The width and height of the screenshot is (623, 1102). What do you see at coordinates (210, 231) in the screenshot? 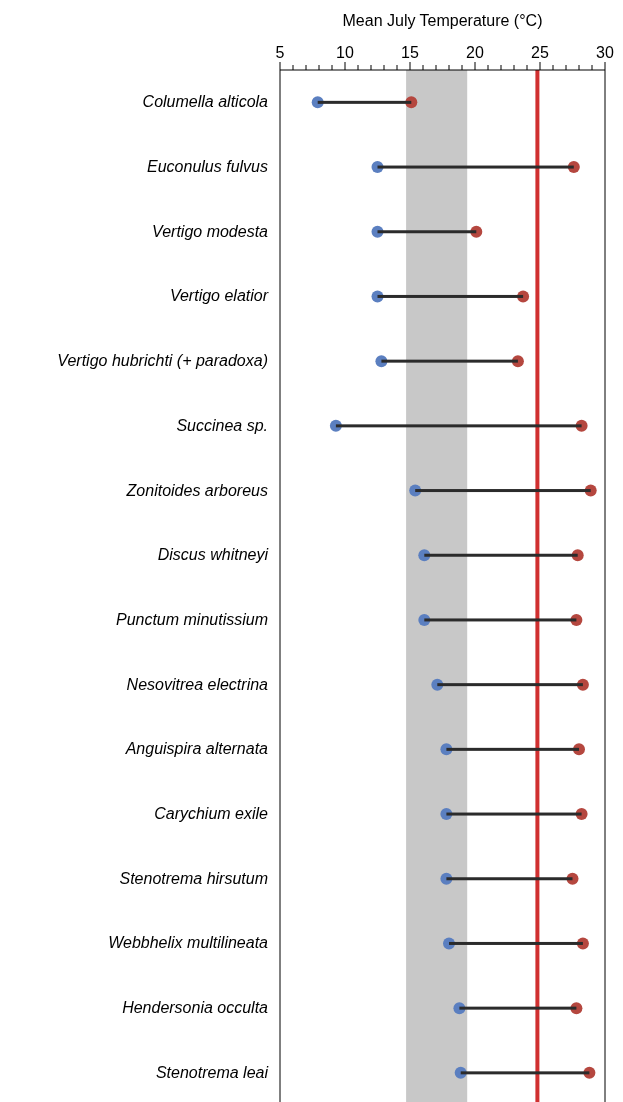
I see `y-tick-label: Vertigo modesta` at bounding box center [210, 231].